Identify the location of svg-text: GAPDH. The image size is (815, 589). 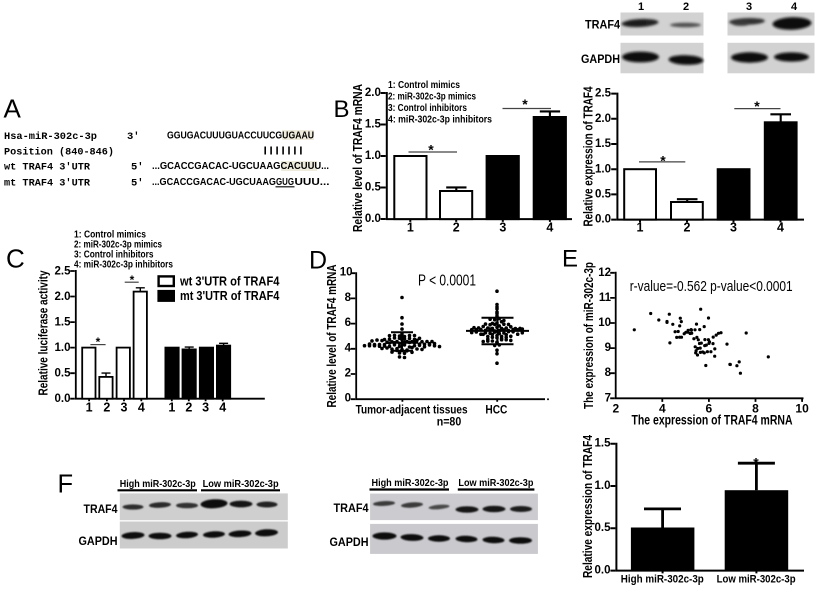
(600, 59).